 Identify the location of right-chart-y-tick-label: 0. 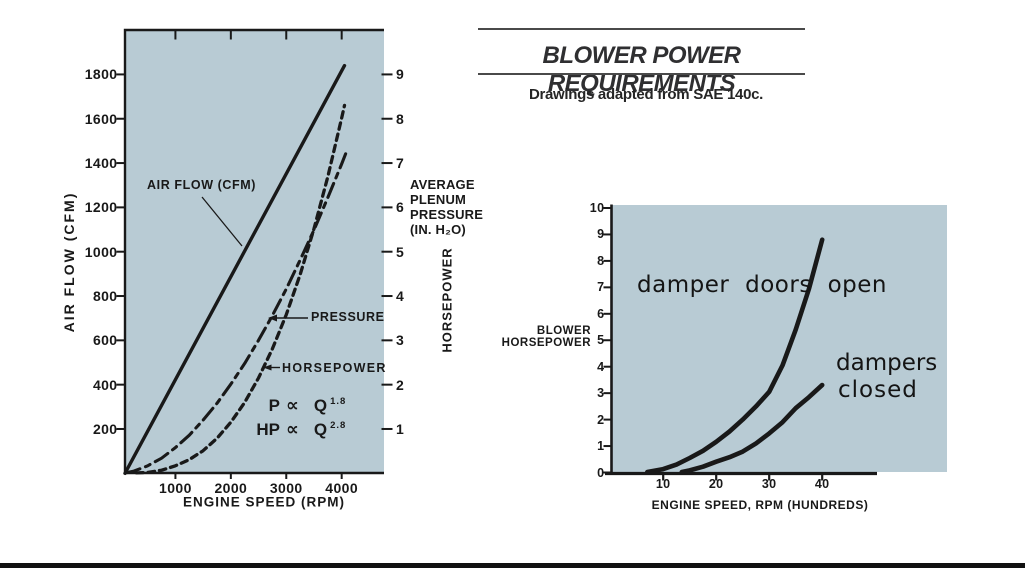
(601, 472).